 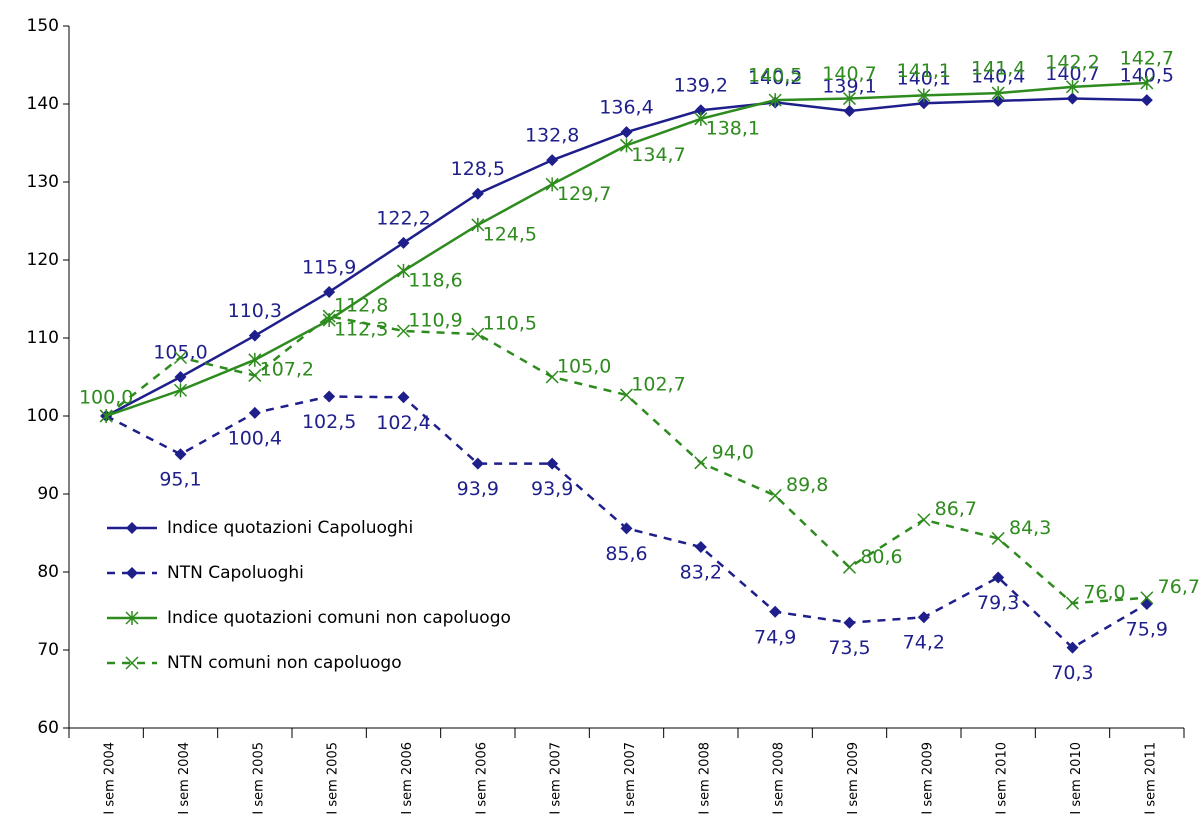 I want to click on value-label: 140,7, so click(x=1072, y=74).